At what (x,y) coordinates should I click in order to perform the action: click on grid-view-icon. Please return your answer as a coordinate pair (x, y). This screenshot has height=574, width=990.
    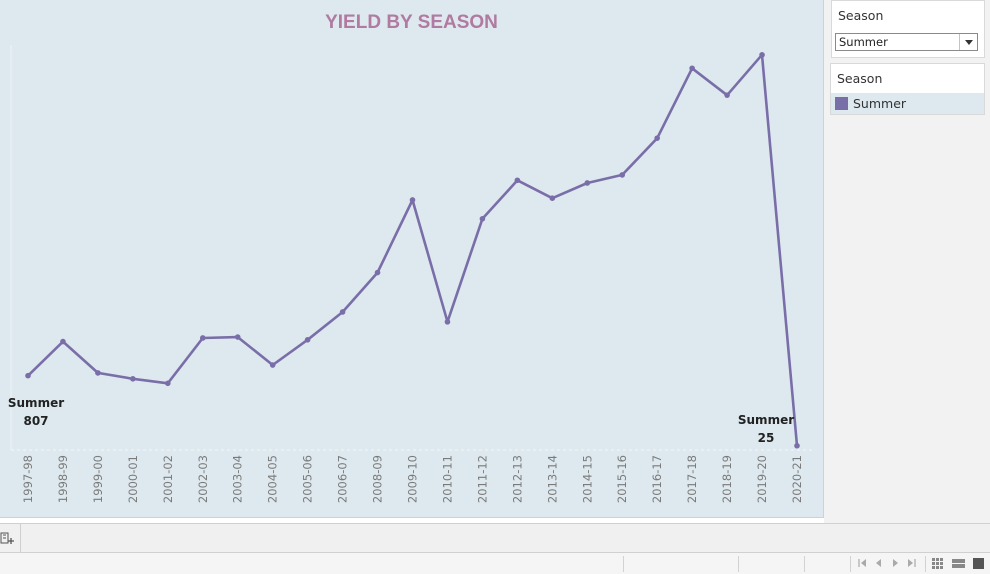
    Looking at the image, I should click on (937, 563).